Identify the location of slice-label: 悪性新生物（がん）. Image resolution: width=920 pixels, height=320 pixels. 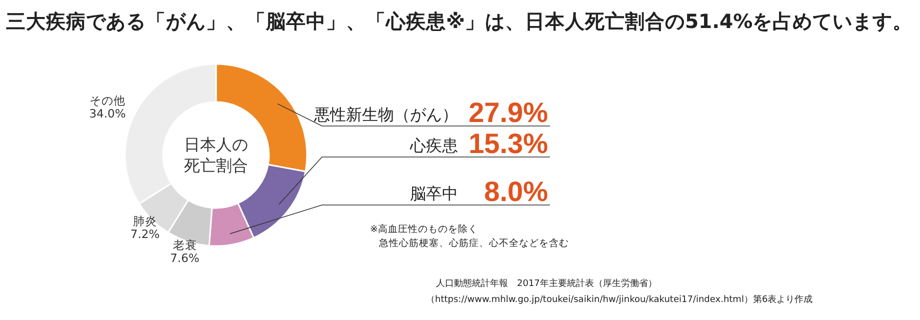
(385, 114).